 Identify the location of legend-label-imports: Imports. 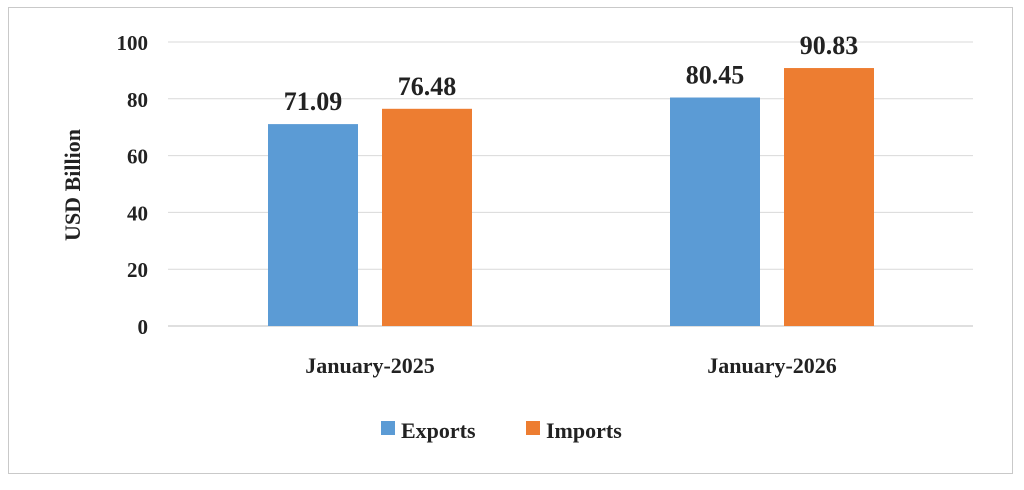
(584, 430).